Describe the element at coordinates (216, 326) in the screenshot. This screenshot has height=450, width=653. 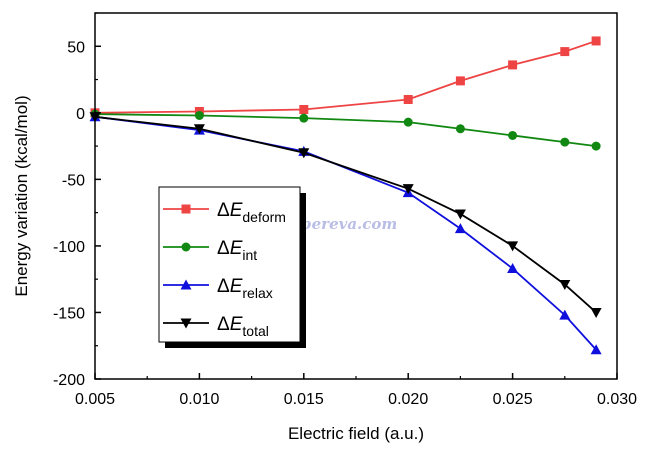
I see `legend-item-total: ΔEtotal` at that location.